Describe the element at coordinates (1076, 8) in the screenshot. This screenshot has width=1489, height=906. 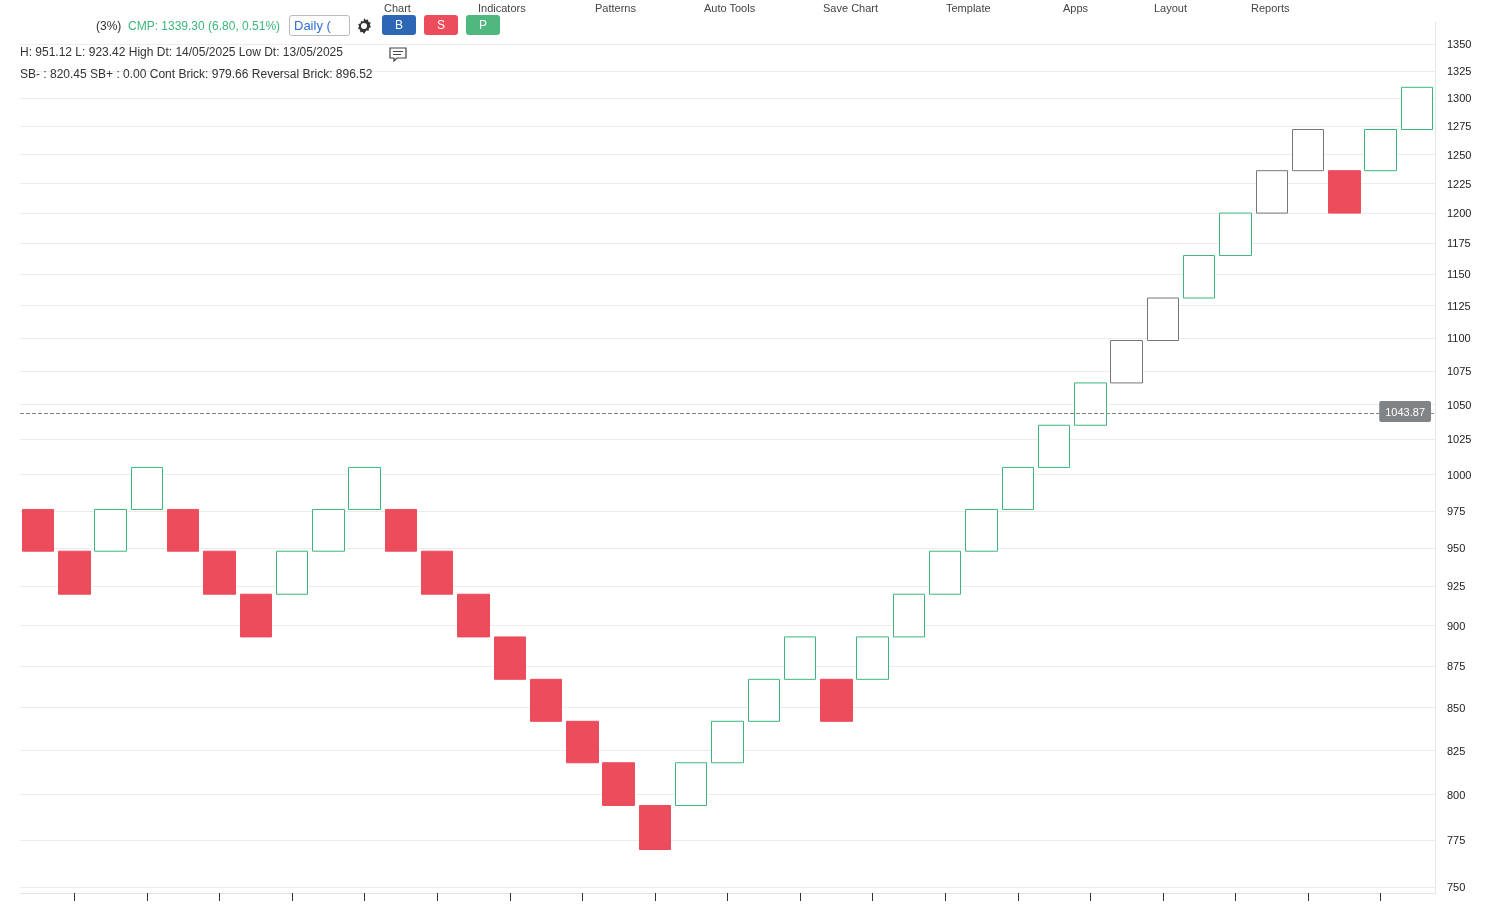
I see `text: Apps` at that location.